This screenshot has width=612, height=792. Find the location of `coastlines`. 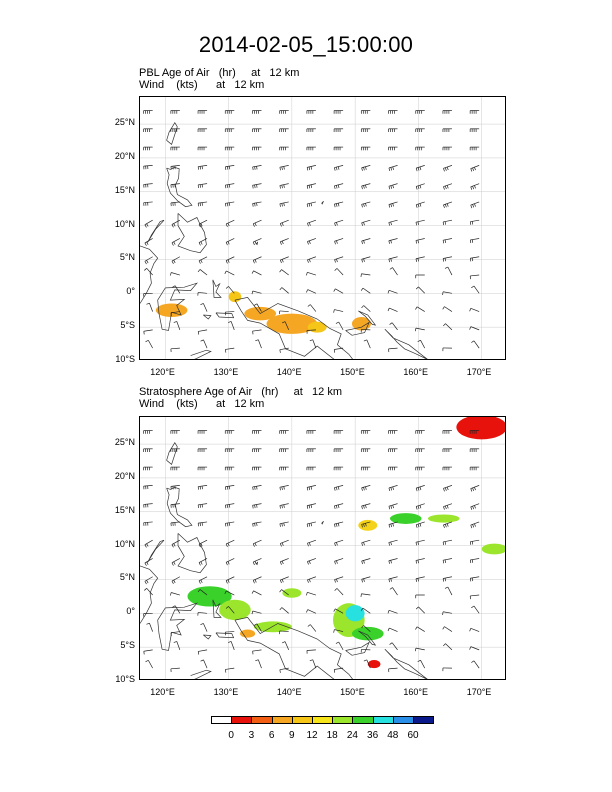

coastlines is located at coordinates (284, 560).